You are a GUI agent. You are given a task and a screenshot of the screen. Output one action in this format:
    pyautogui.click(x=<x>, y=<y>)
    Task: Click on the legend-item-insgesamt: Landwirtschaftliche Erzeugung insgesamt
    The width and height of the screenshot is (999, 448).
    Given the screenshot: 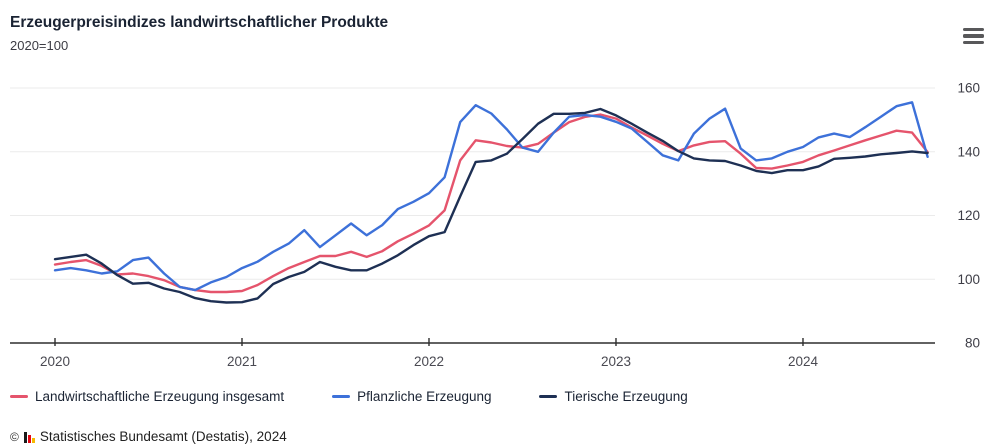 What is the action you would take?
    pyautogui.click(x=147, y=396)
    